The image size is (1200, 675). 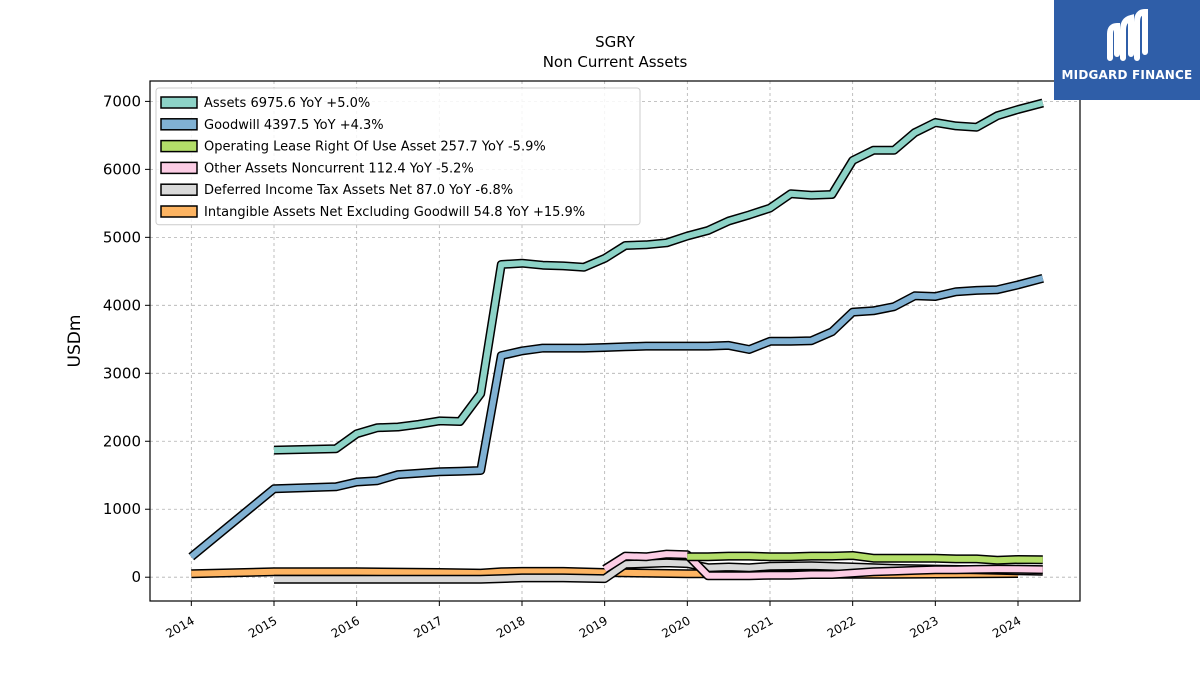 I want to click on y-tick-label: 5000, so click(x=122, y=237).